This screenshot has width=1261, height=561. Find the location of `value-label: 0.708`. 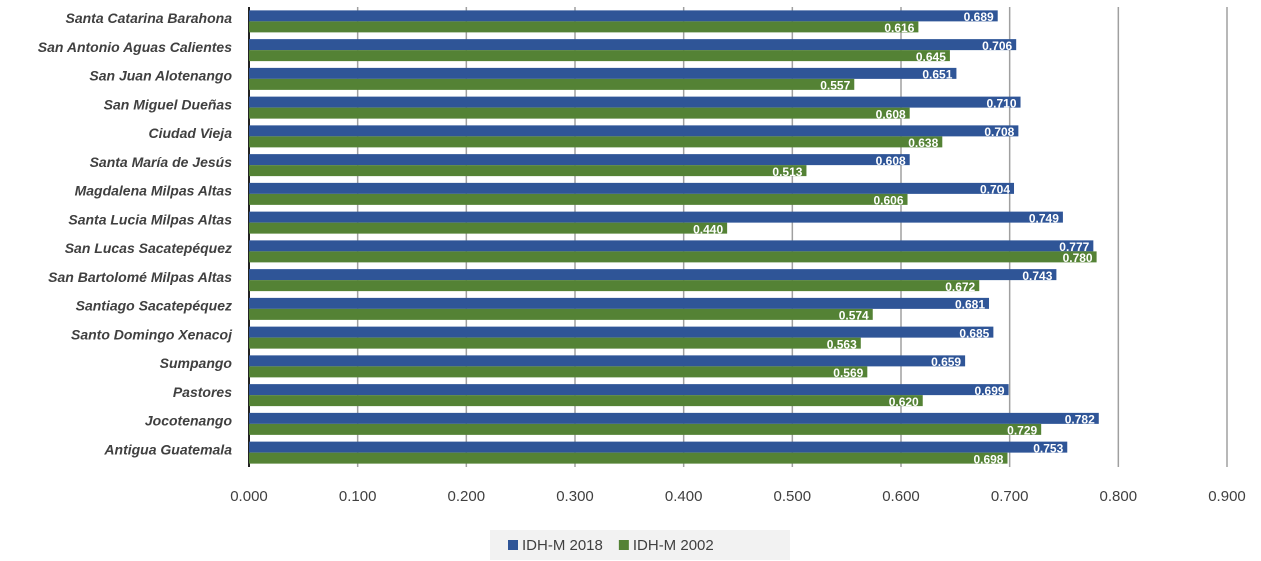

value-label: 0.708 is located at coordinates (999, 132).